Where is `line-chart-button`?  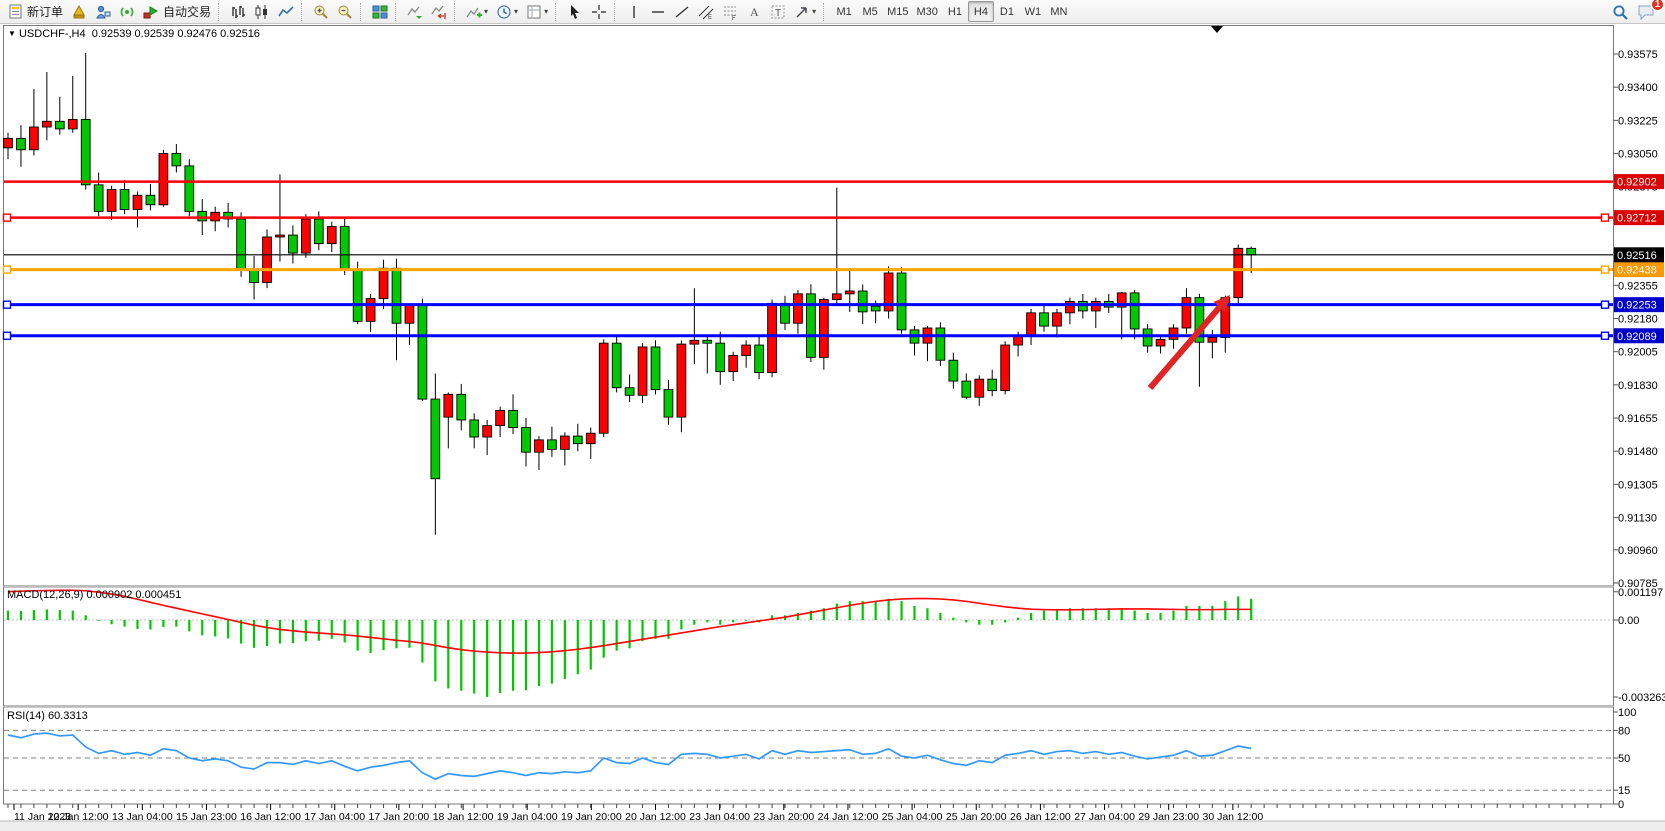
line-chart-button is located at coordinates (286, 11).